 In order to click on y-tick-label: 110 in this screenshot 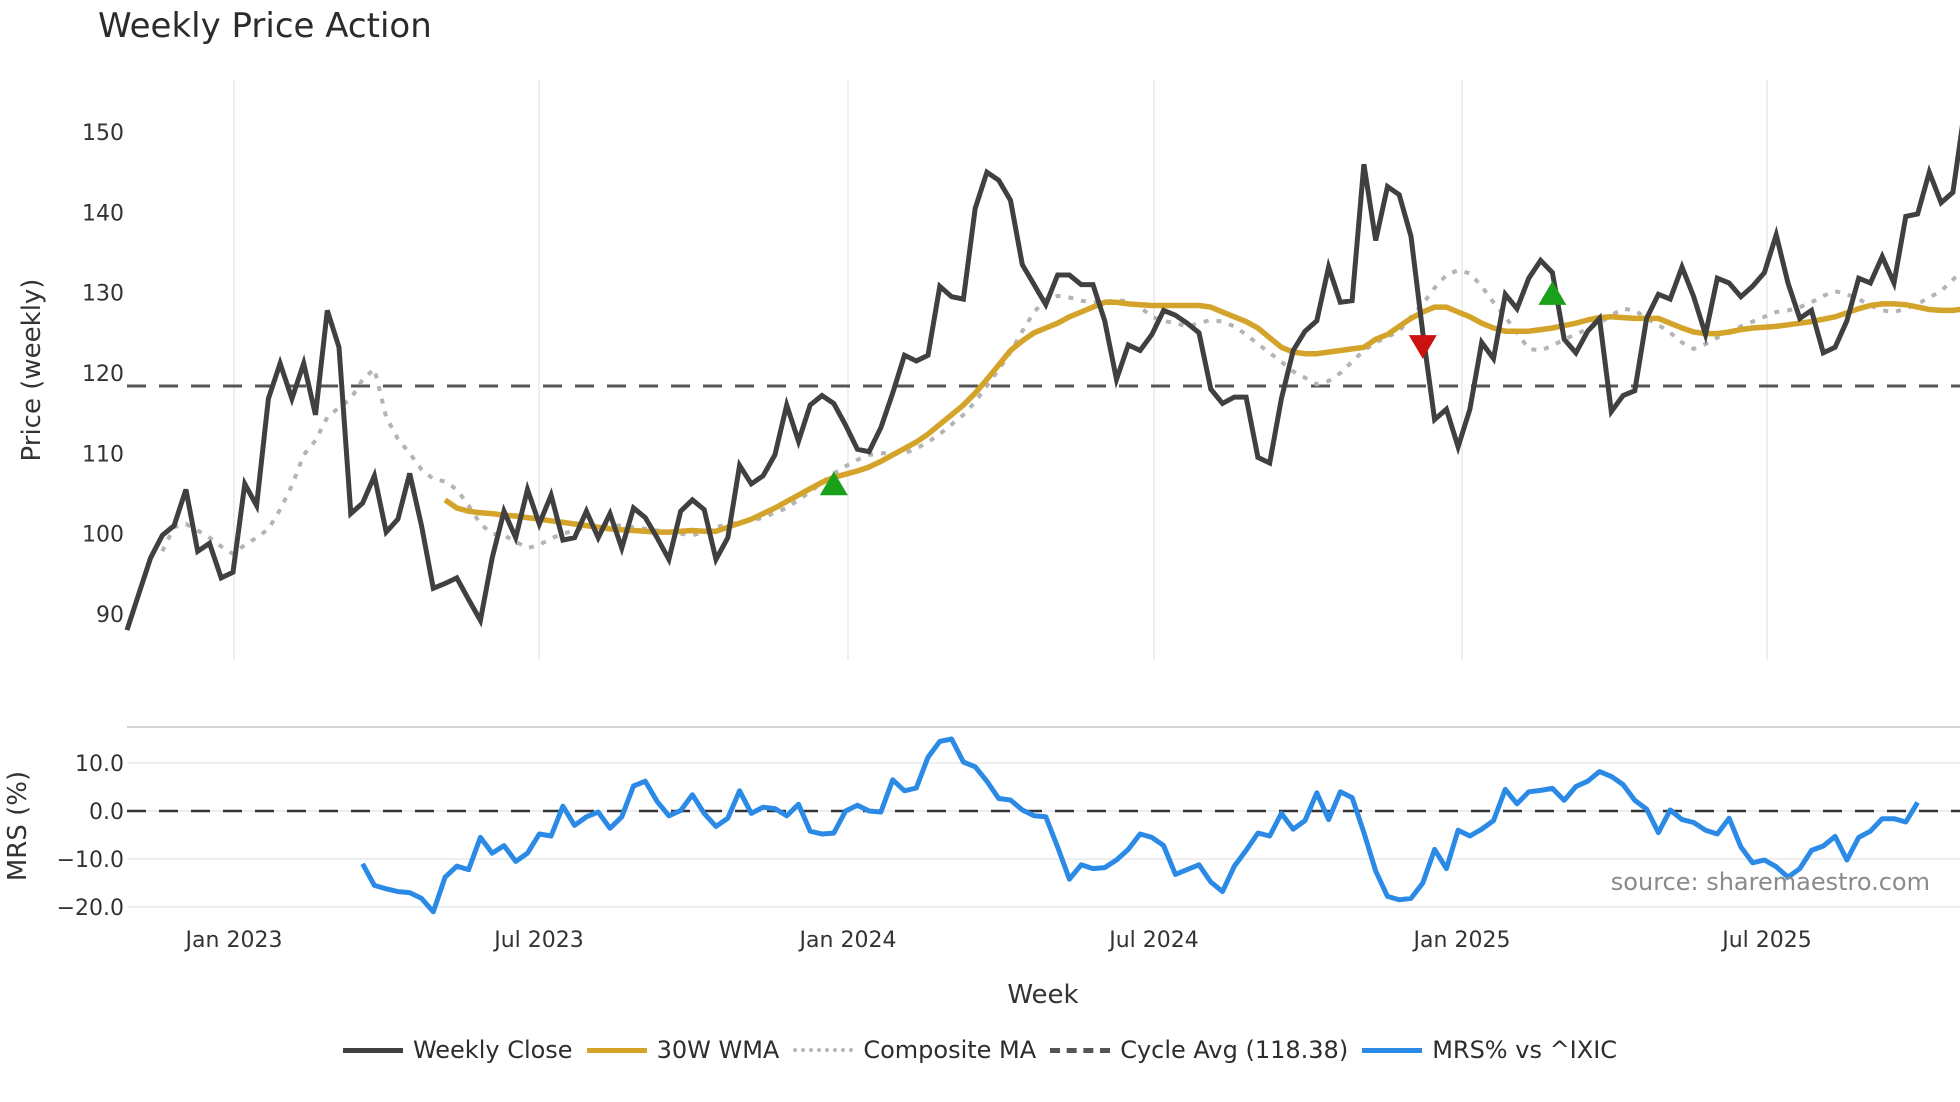, I will do `click(103, 454)`.